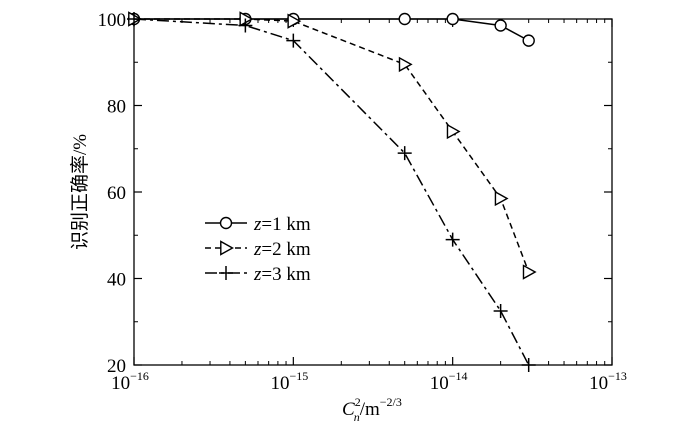 The height and width of the screenshot is (429, 700). What do you see at coordinates (449, 381) in the screenshot?
I see `x-tick-label: 10−14` at bounding box center [449, 381].